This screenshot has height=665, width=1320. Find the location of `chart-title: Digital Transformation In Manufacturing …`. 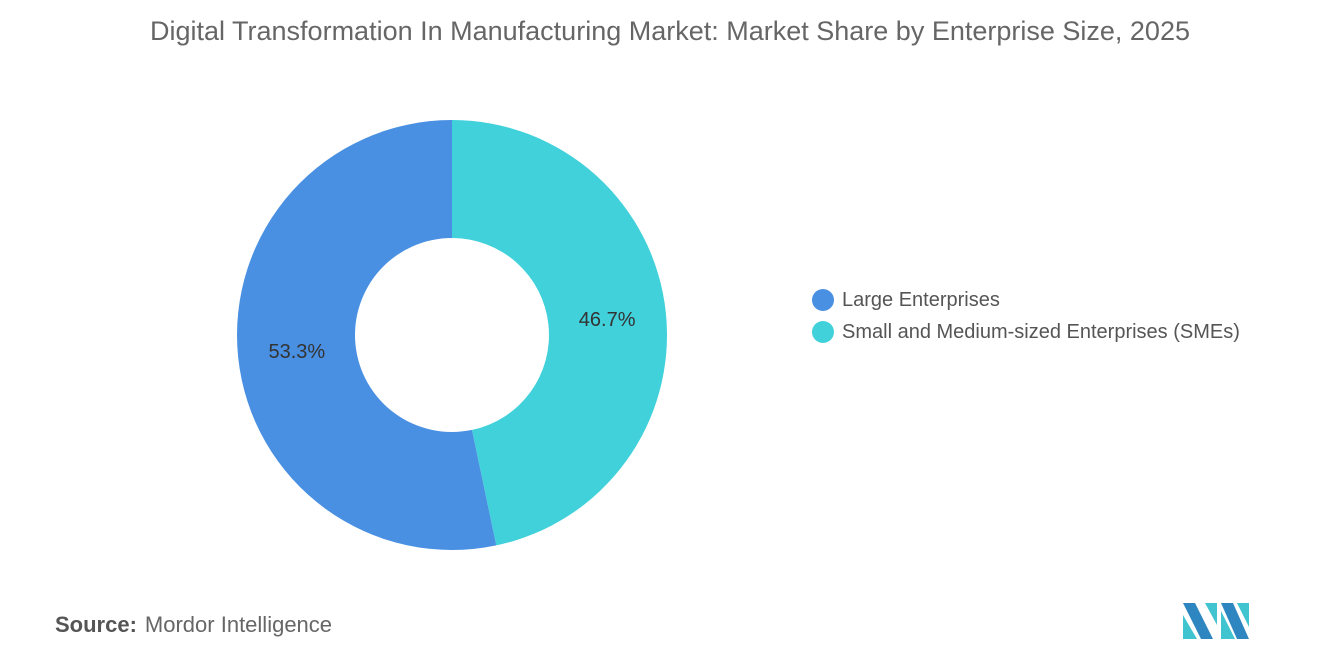

chart-title: Digital Transformation In Manufacturing … is located at coordinates (670, 31).